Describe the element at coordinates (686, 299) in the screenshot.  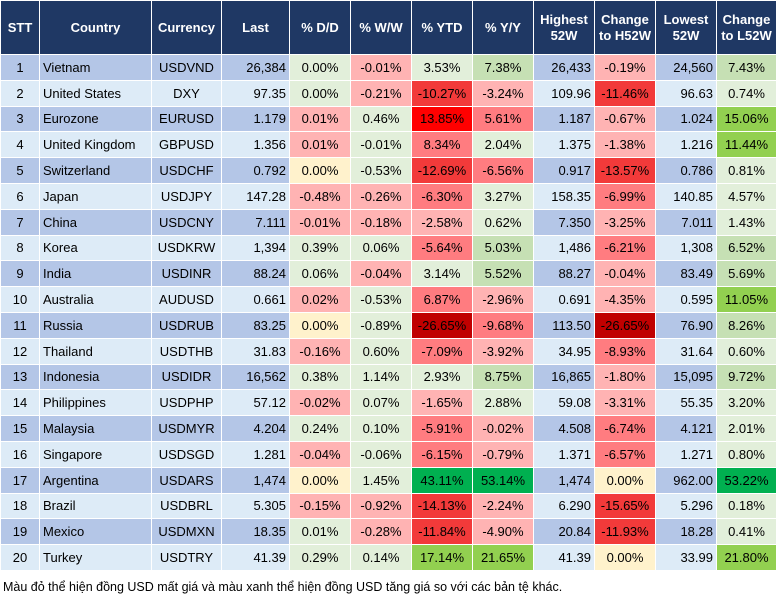
I see `cell-low: 0.595` at that location.